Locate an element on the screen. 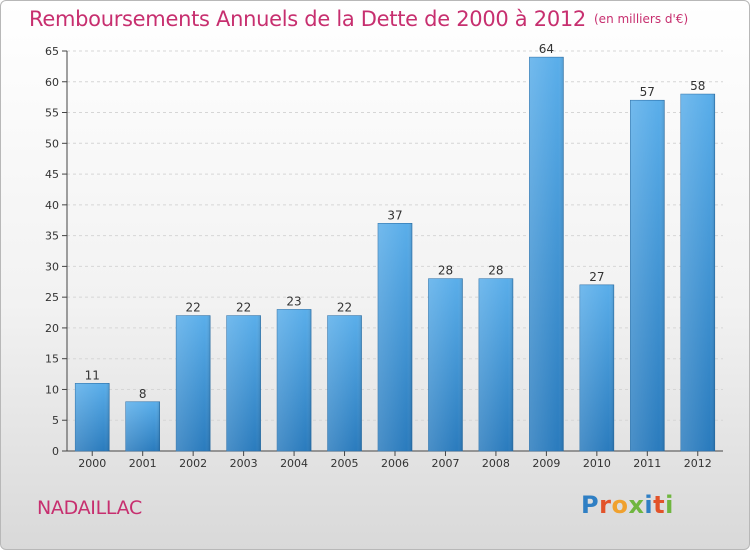  y-tick-label: 50 is located at coordinates (52, 143).